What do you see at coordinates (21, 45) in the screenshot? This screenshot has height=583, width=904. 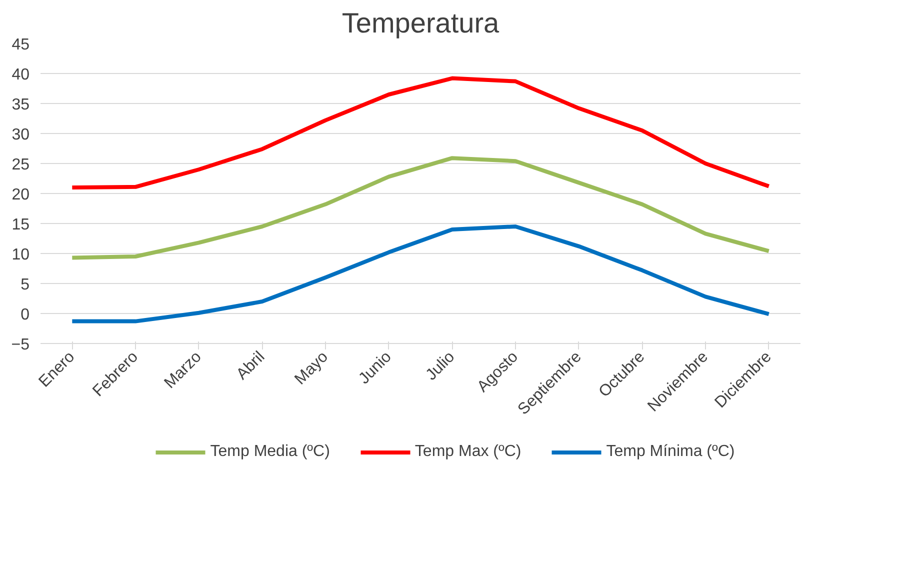 I see `y-tick-label: 45` at bounding box center [21, 45].